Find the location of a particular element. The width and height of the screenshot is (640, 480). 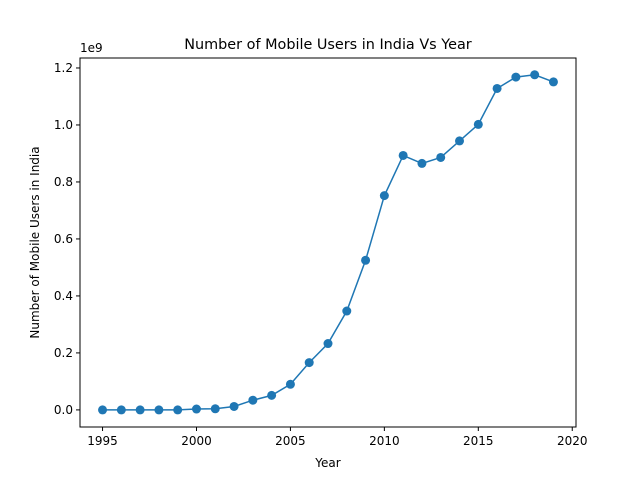

x-axis: 1995 2000 2005 2010 2015 2020 is located at coordinates (337, 437).